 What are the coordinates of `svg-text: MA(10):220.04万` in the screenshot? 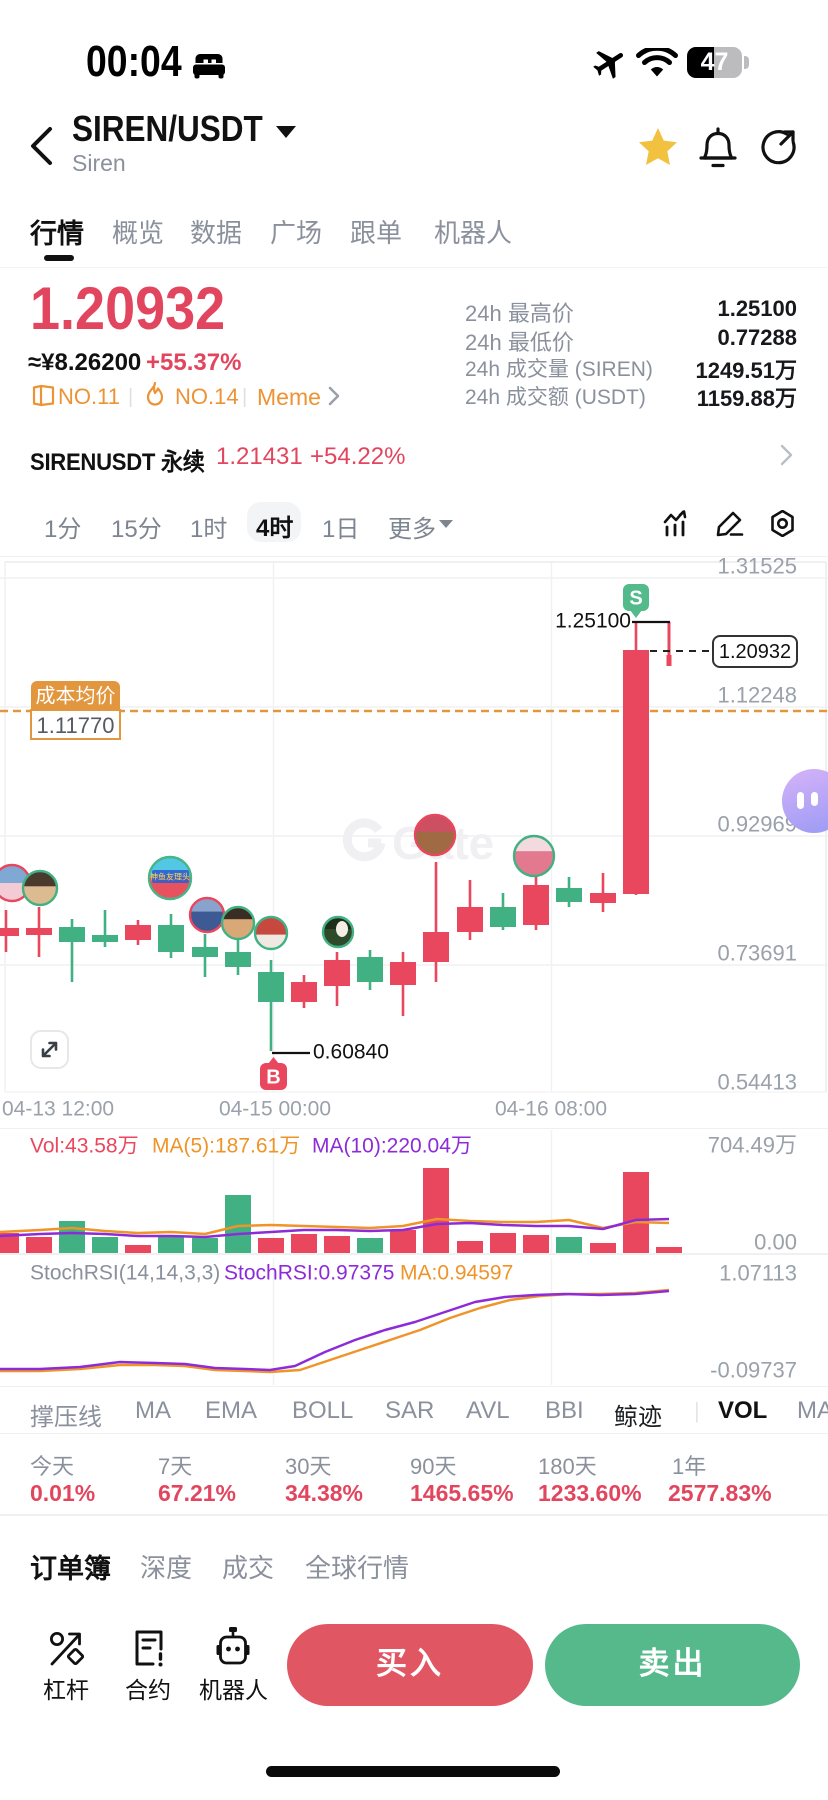 It's located at (392, 1146).